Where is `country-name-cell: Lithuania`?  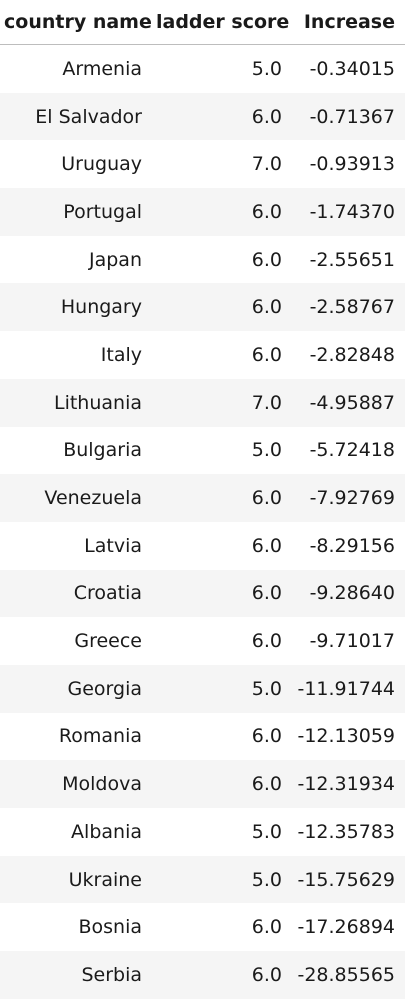
country-name-cell: Lithuania is located at coordinates (76, 402).